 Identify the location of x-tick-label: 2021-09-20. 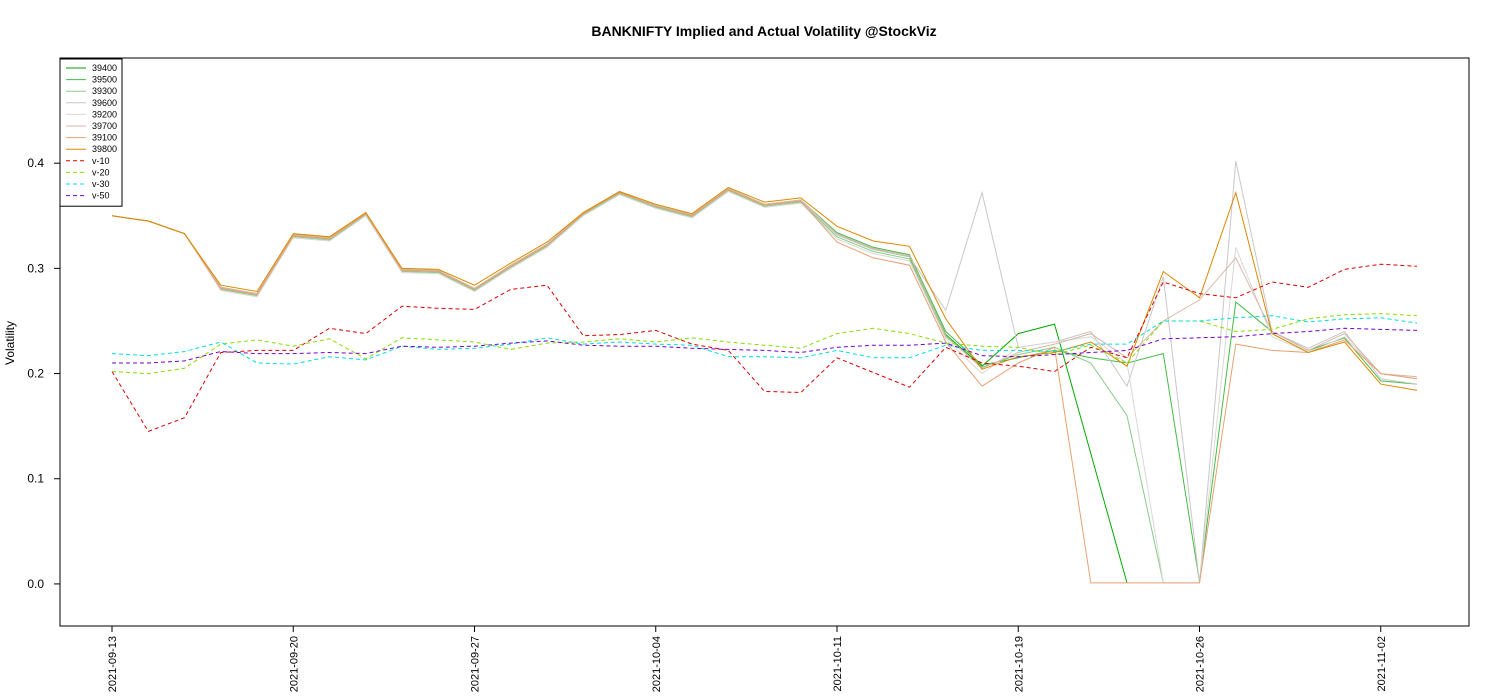
(294, 664).